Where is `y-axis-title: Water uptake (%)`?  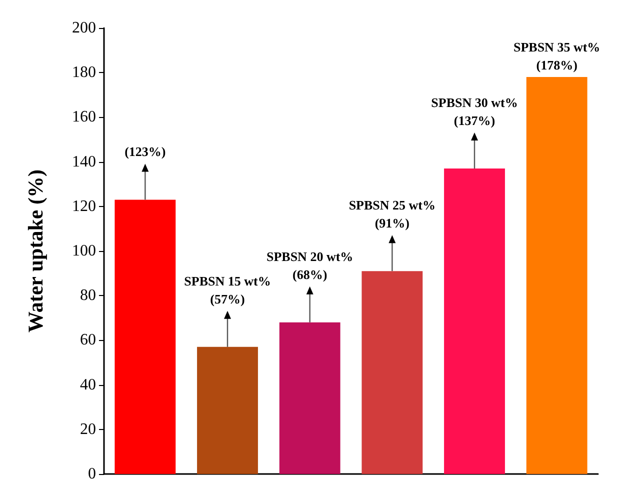 y-axis-title: Water uptake (%) is located at coordinates (36, 251).